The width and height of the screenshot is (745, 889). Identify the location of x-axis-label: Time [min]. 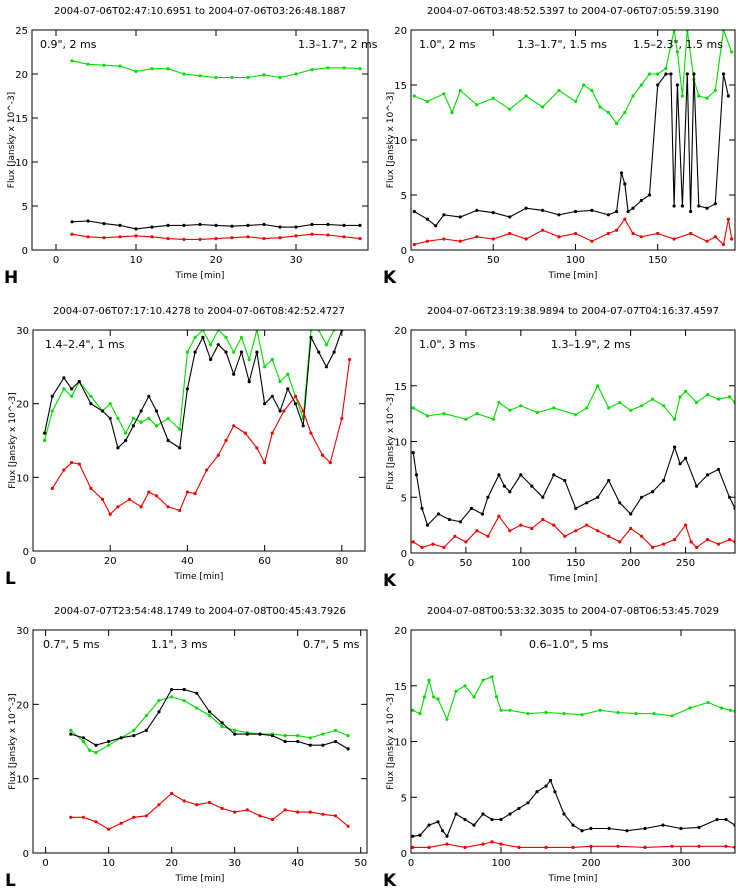
(573, 879).